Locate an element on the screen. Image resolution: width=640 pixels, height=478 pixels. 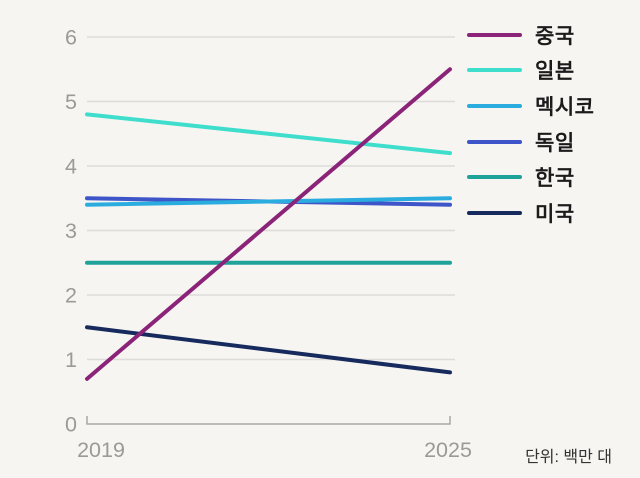
x-tick-label: 2025 is located at coordinates (448, 450).